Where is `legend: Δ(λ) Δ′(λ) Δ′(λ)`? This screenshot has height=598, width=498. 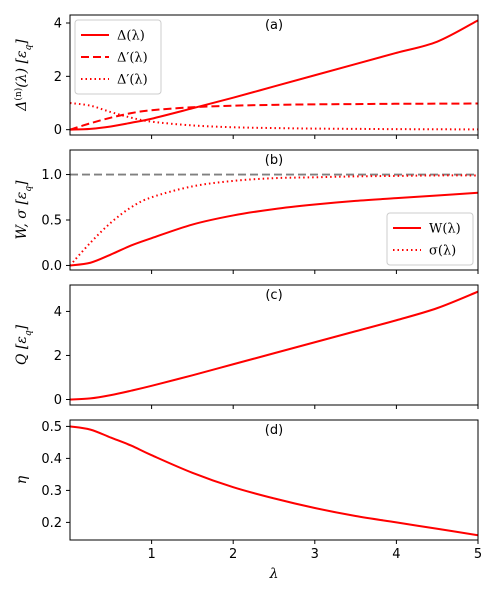 legend: Δ(λ) Δ′(λ) Δ′(λ) is located at coordinates (118, 57).